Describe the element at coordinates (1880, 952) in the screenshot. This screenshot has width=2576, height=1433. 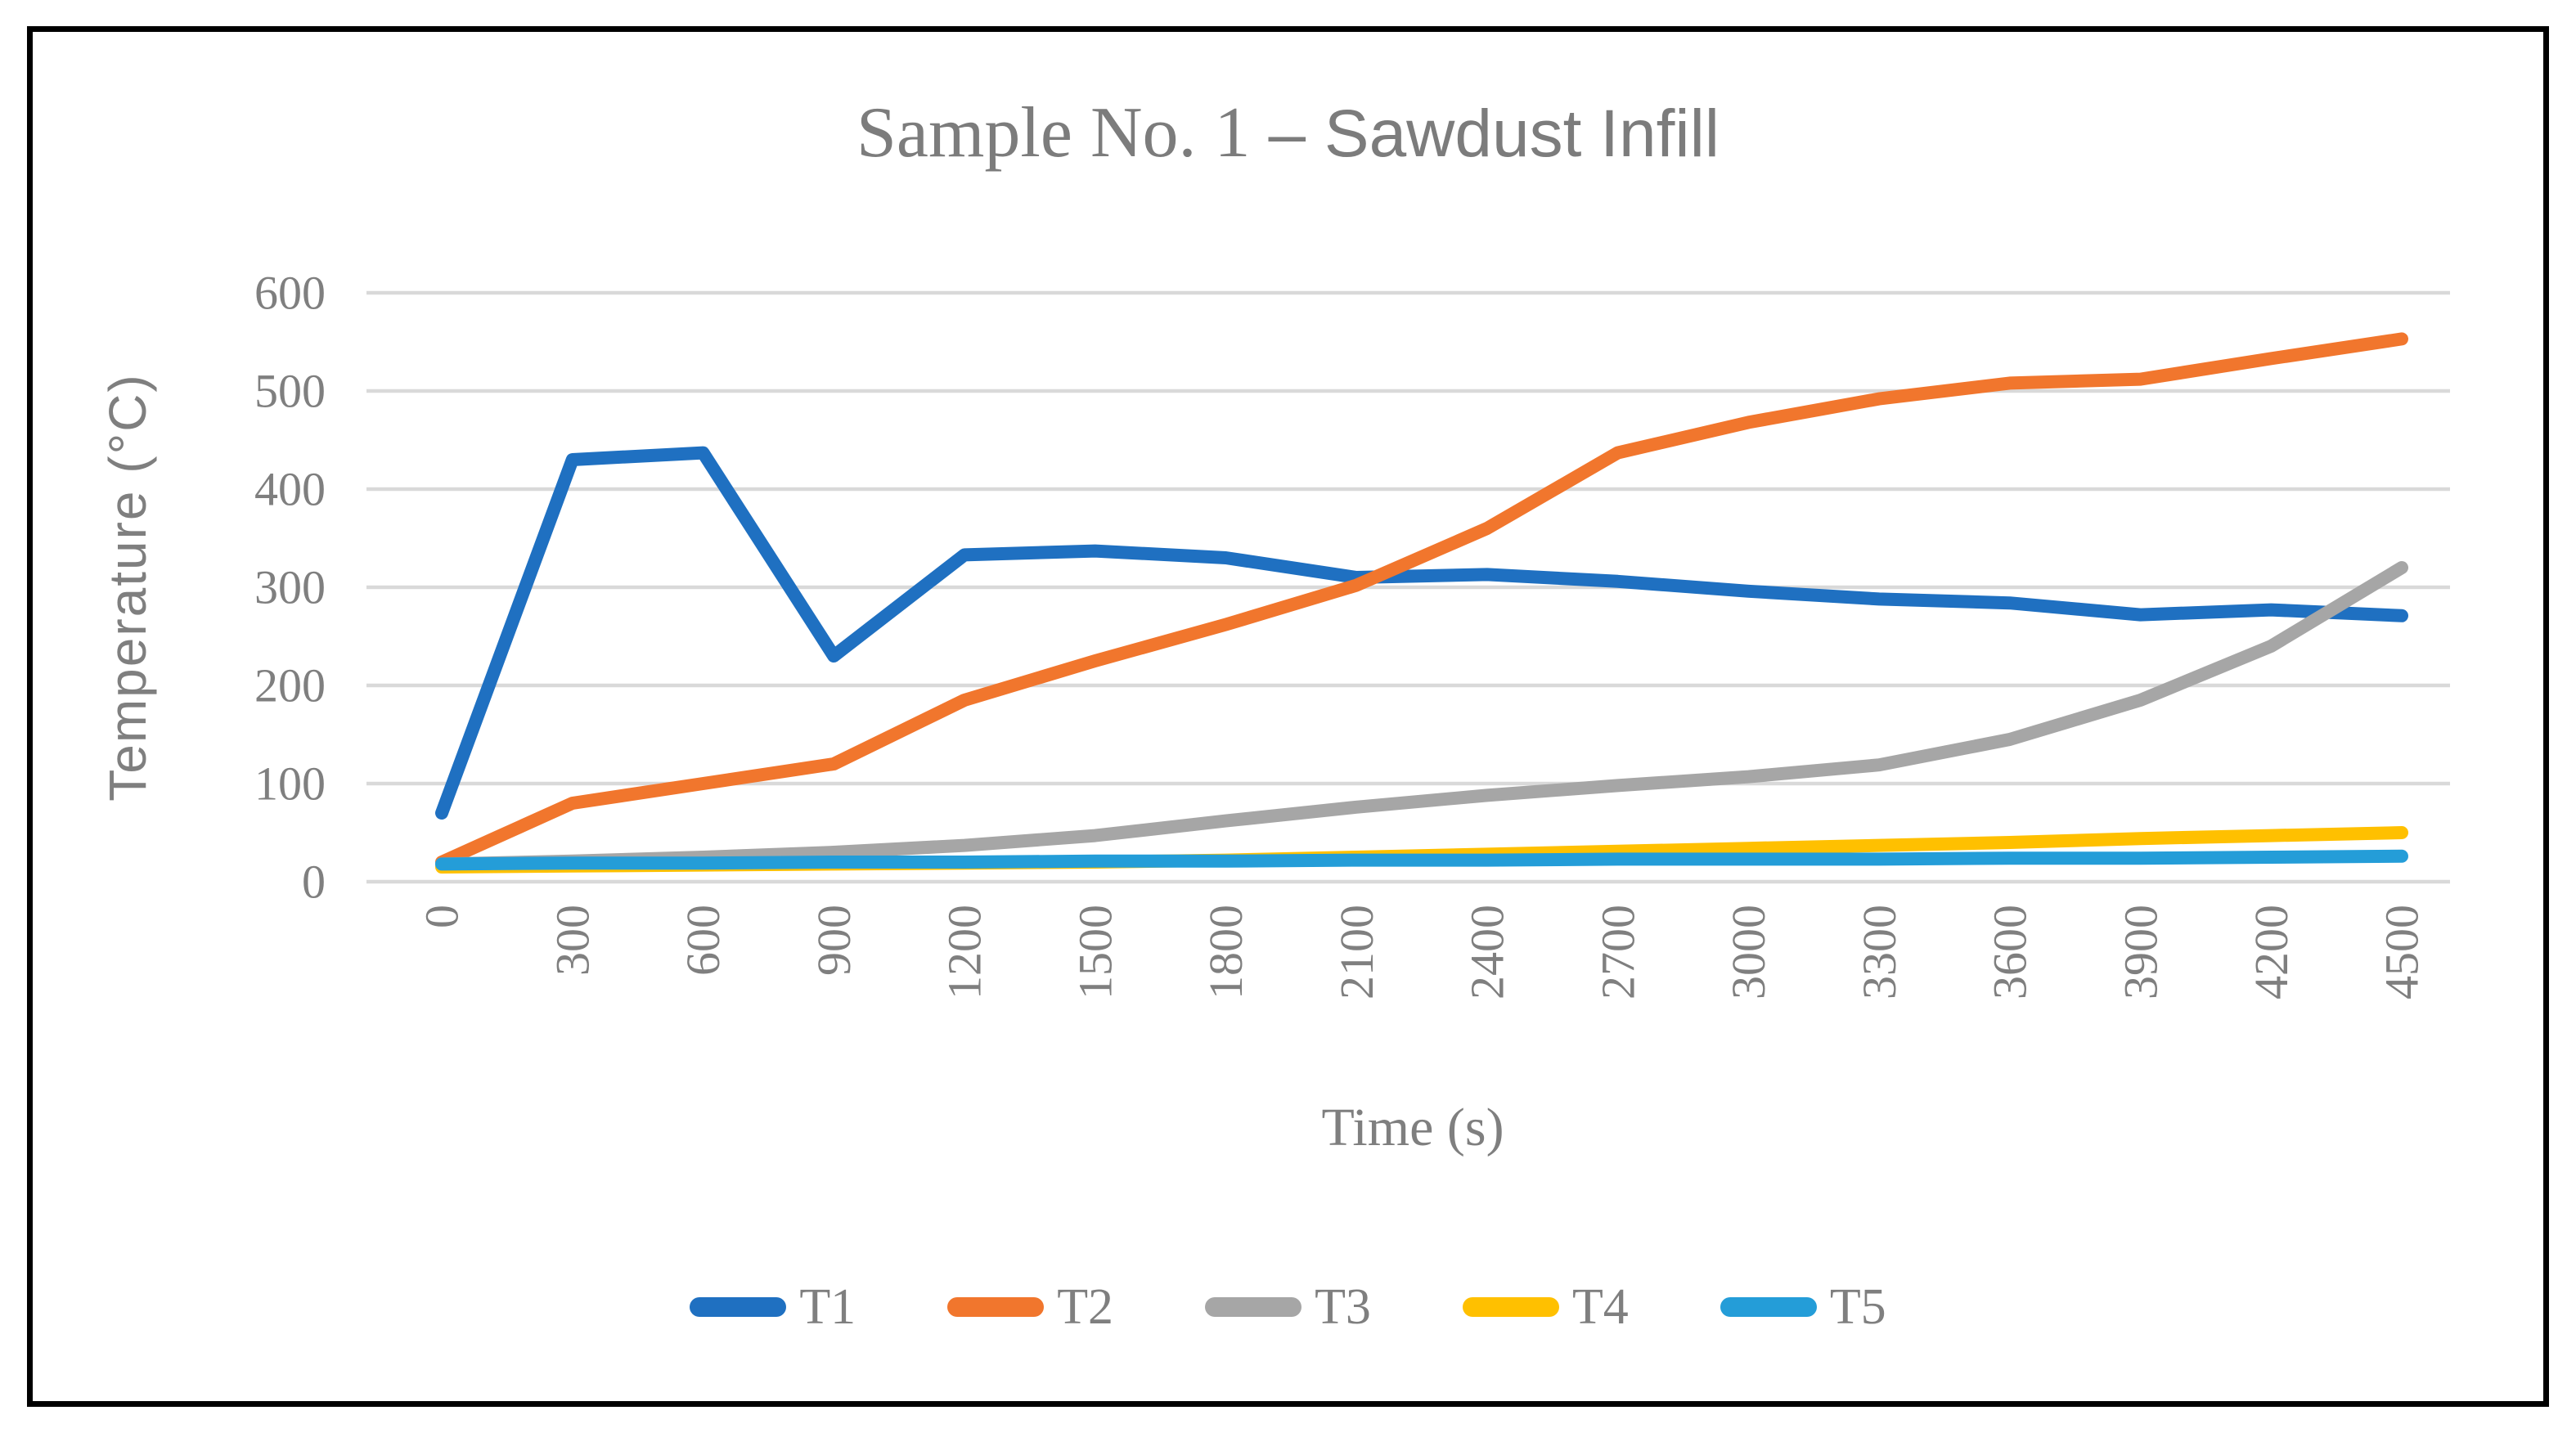
I see `x-tick-label: 3300` at that location.